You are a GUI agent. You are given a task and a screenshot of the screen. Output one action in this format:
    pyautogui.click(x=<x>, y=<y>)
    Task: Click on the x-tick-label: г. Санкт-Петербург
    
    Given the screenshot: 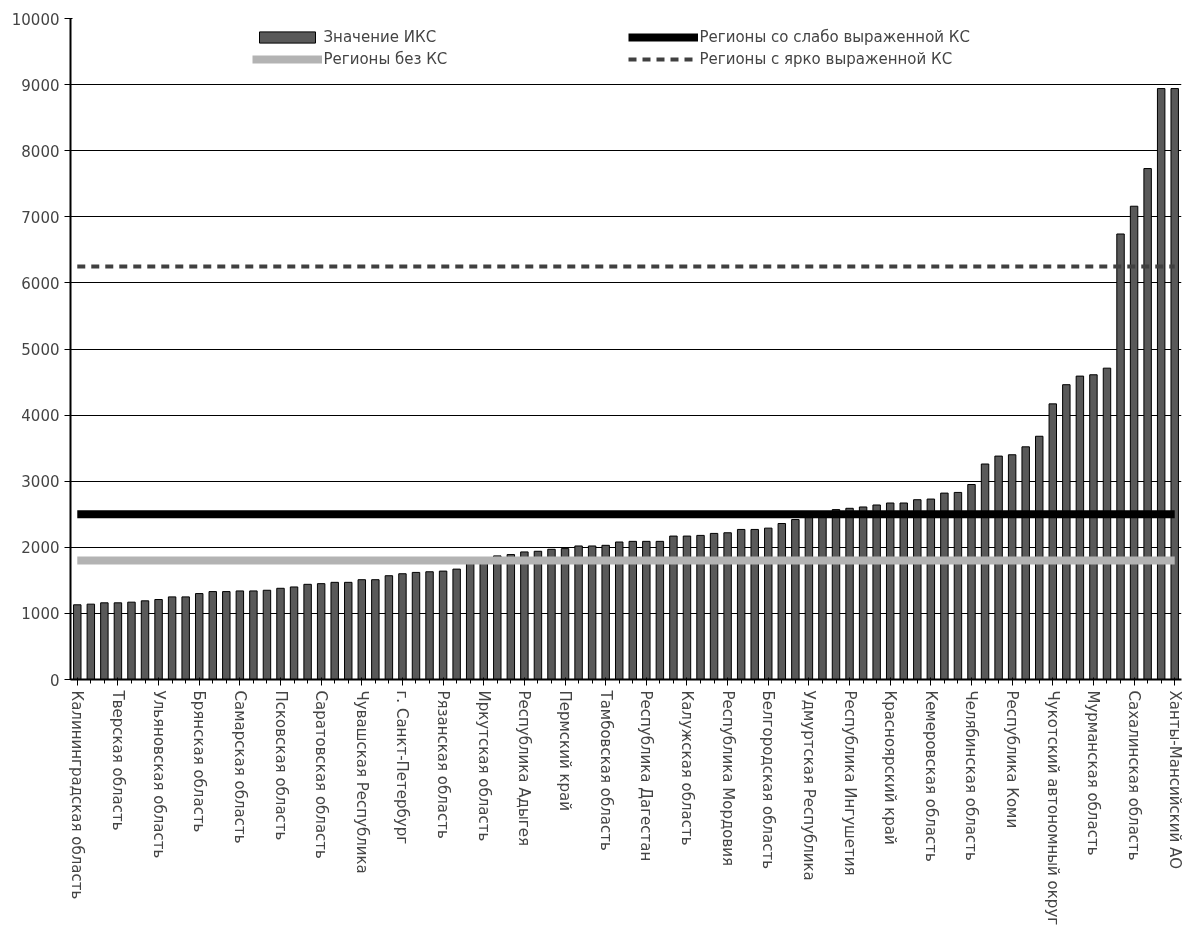 What is the action you would take?
    pyautogui.click(x=402, y=767)
    